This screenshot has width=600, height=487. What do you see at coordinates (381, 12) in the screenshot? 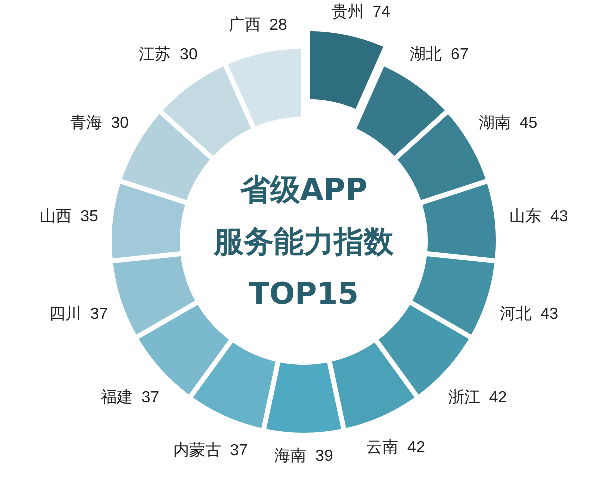
I see `data-label: 74` at bounding box center [381, 12].